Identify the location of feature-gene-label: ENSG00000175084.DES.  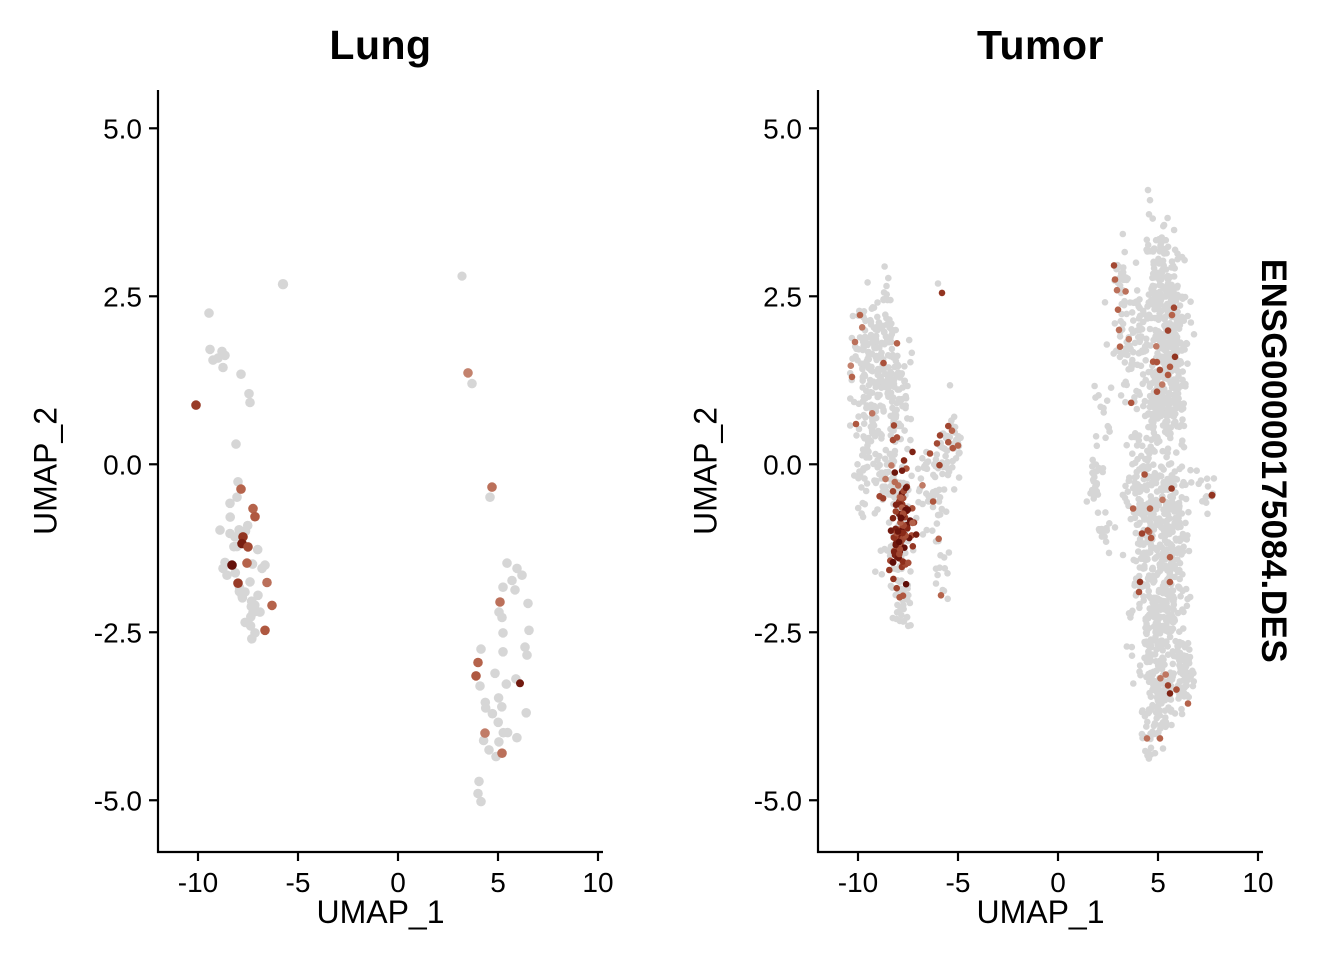
(1273, 461).